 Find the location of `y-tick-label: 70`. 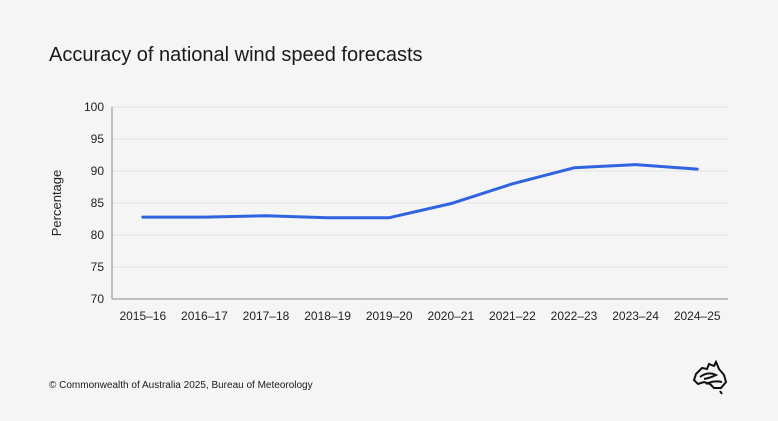

y-tick-label: 70 is located at coordinates (98, 299).